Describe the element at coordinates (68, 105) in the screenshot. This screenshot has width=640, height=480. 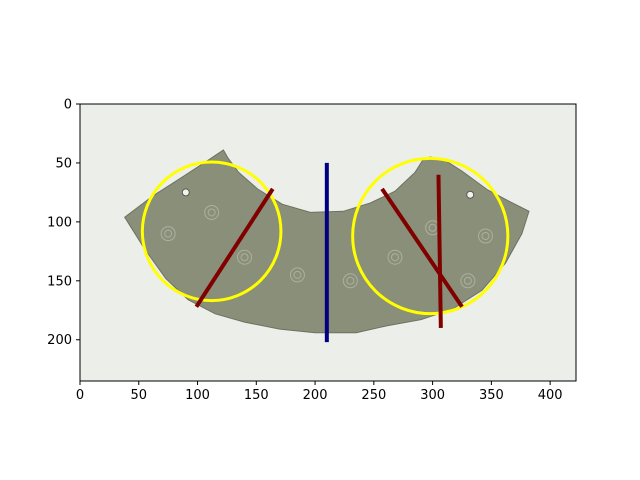
I see `y-tick-label: 0` at that location.